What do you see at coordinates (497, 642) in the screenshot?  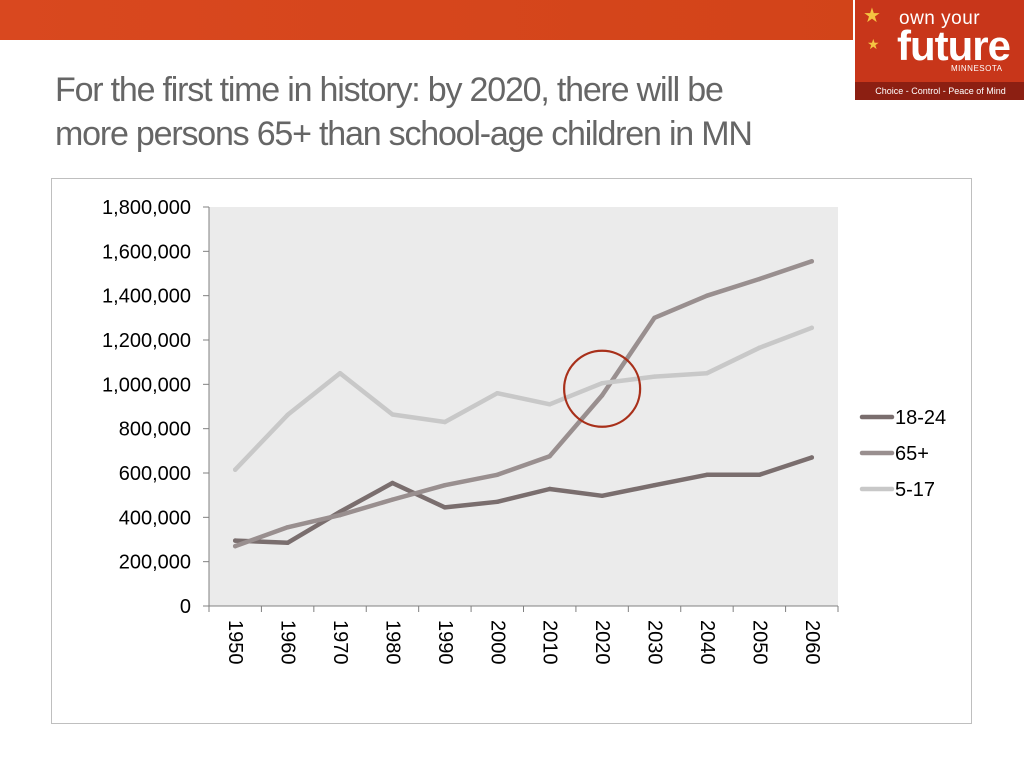 I see `x-tick-label: 2000` at bounding box center [497, 642].